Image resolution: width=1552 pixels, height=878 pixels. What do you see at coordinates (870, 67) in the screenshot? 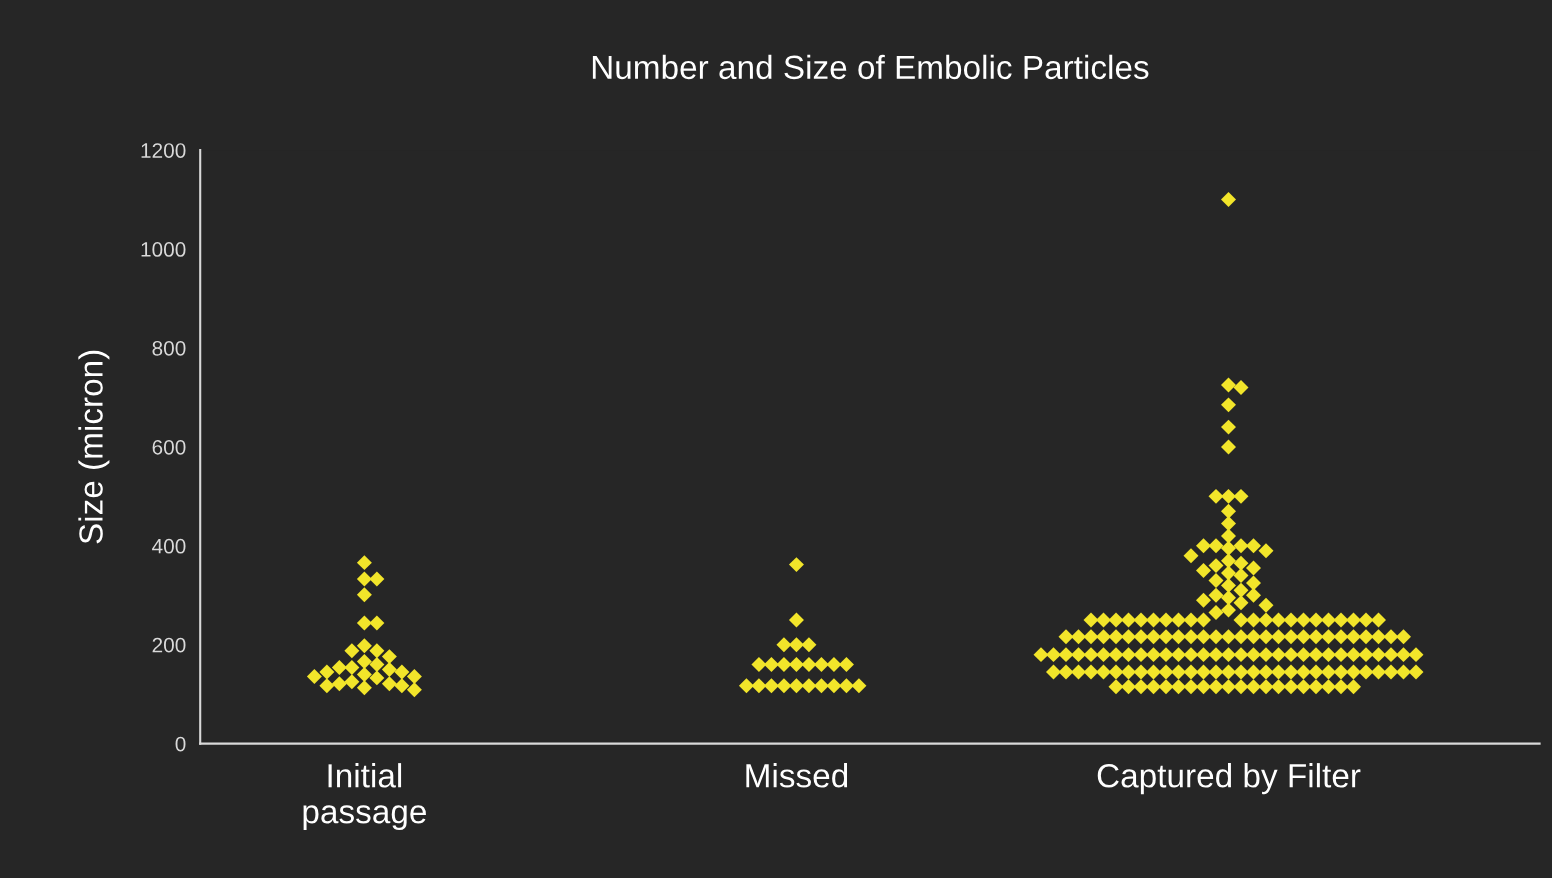
I see `chart-title: Number and Size of Embolic Particles` at bounding box center [870, 67].